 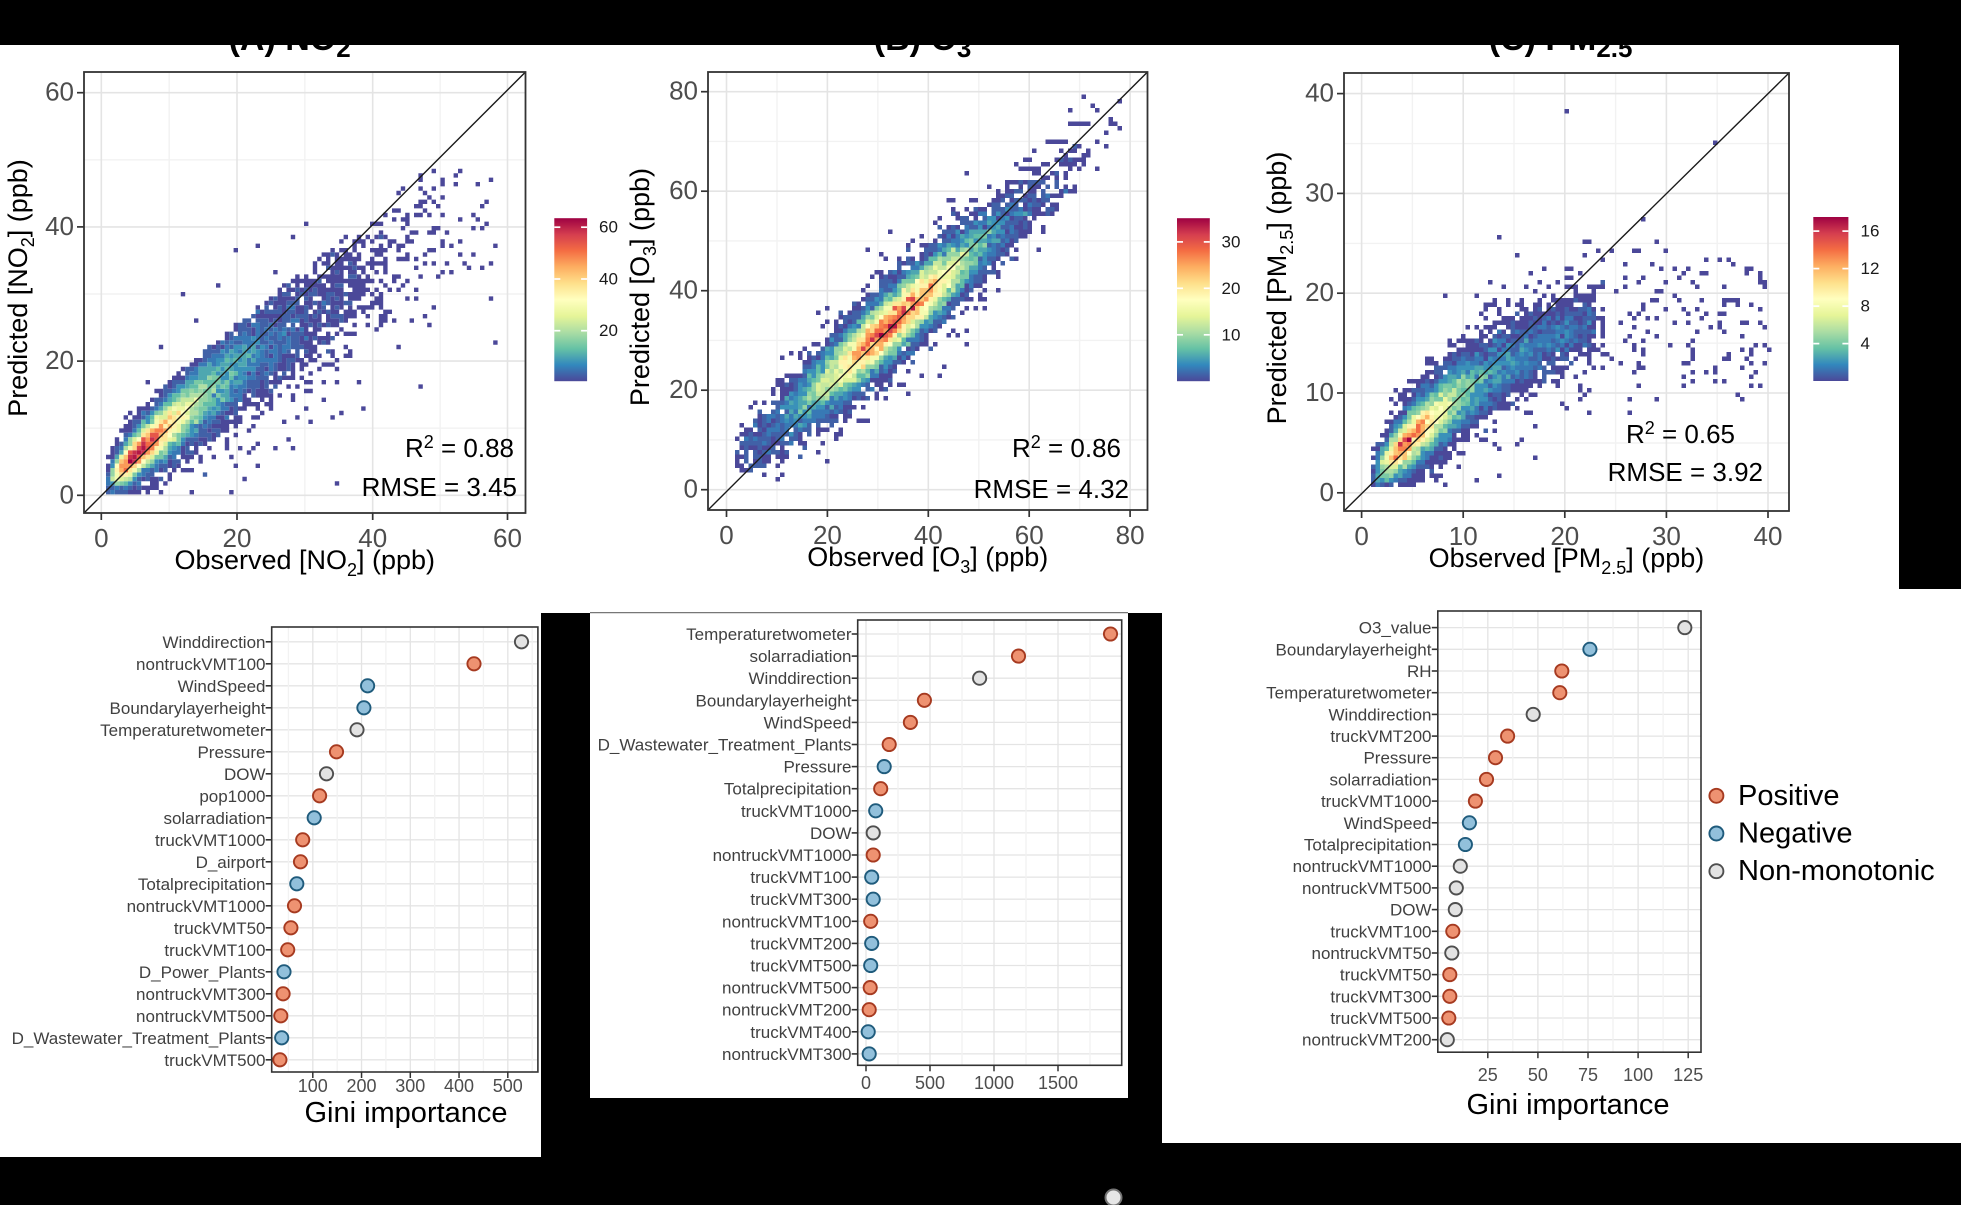 I want to click on svg-text: 1500, so click(x=1058, y=1083).